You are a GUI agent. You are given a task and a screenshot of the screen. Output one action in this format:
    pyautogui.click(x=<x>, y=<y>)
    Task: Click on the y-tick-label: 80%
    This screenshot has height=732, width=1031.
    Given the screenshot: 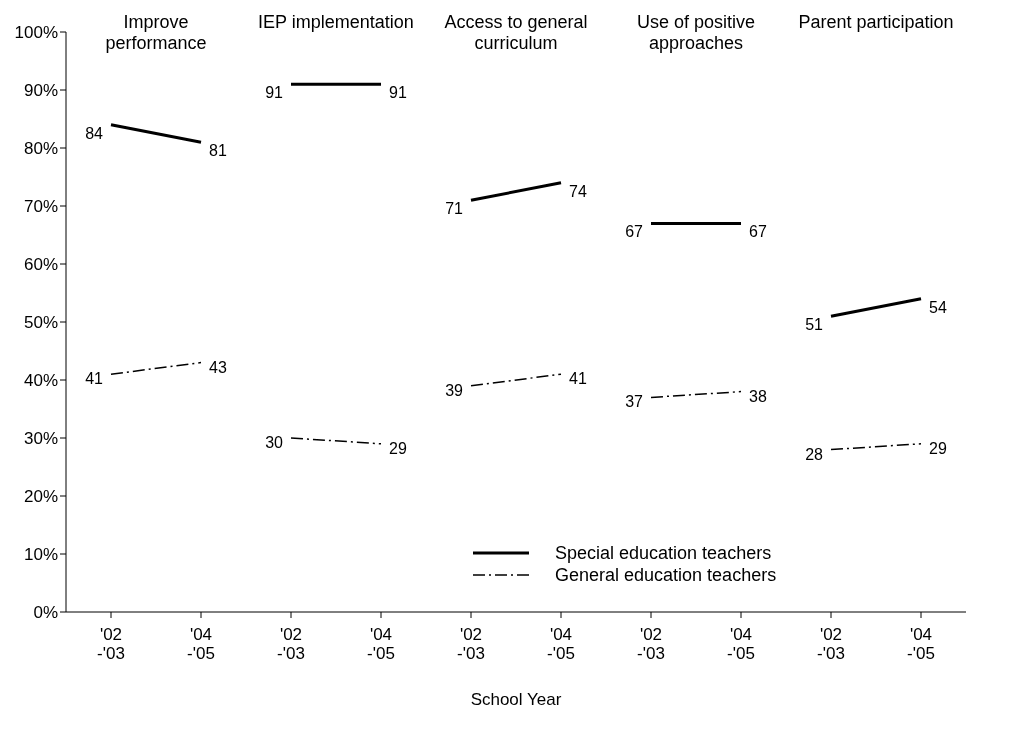 What is the action you would take?
    pyautogui.click(x=40, y=149)
    